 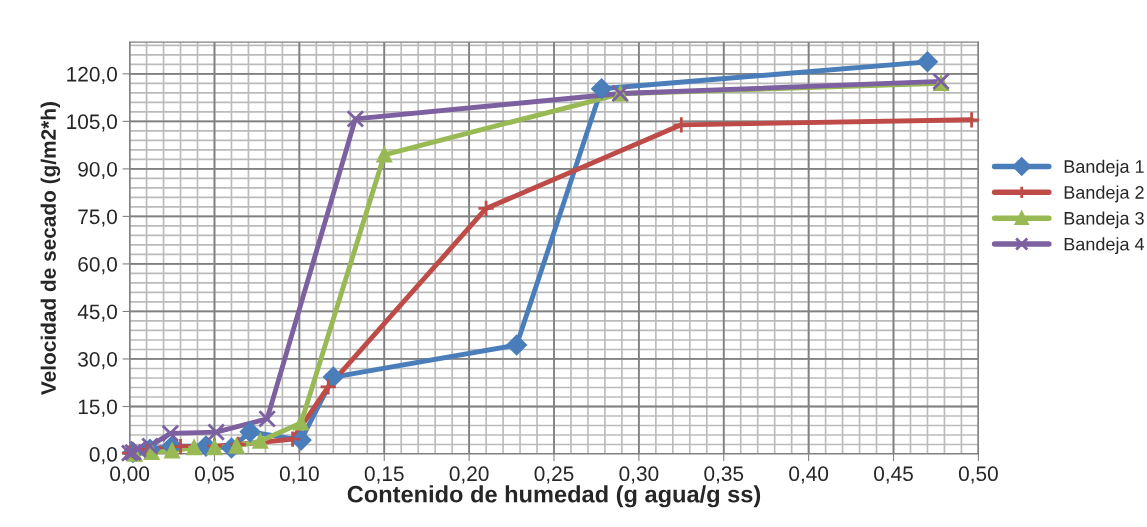 I want to click on x-tick-label: 0,05, so click(x=214, y=475).